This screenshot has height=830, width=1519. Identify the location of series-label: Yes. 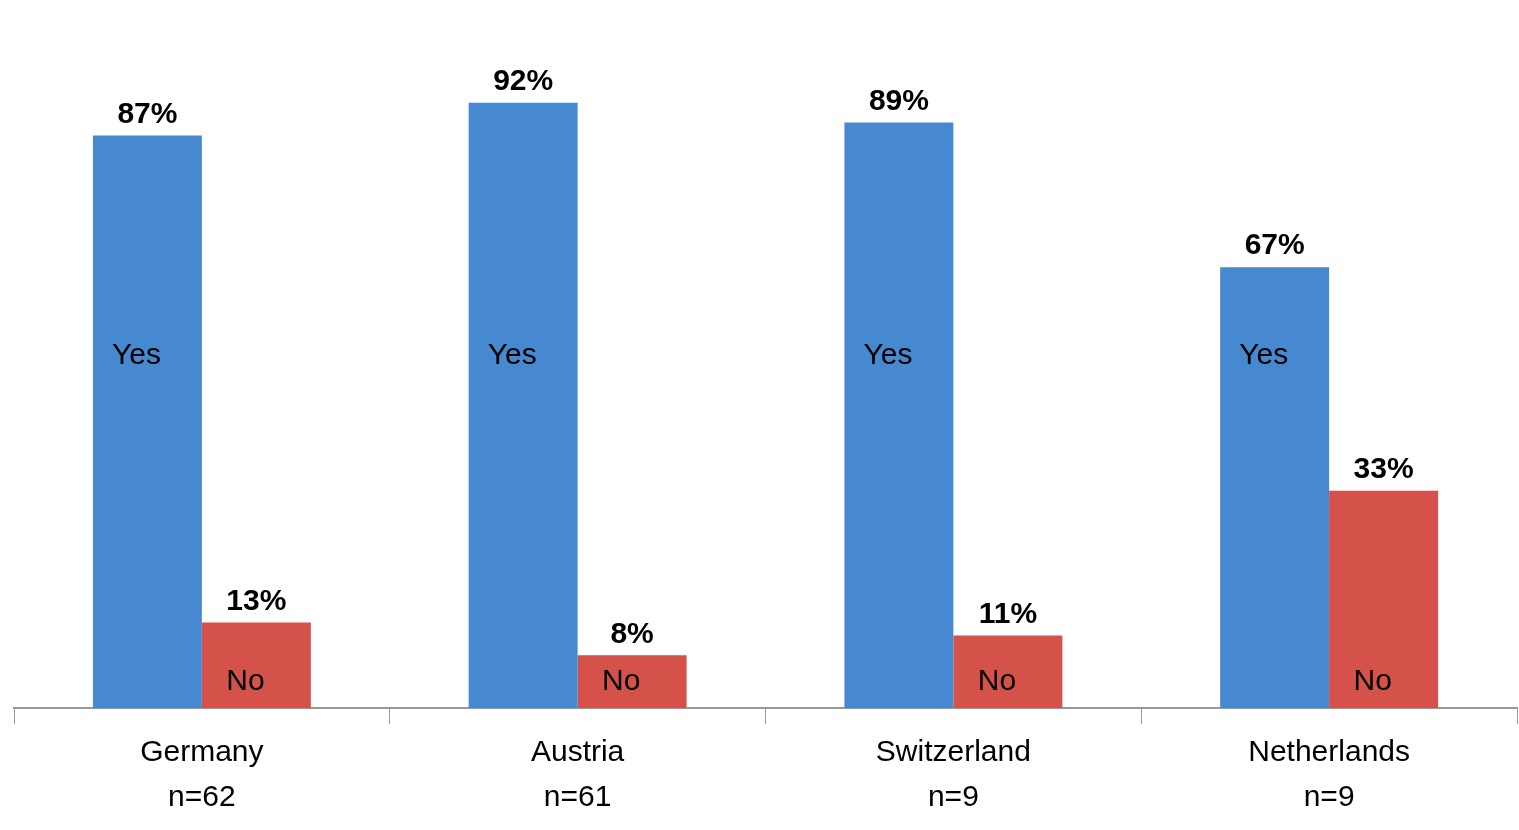
(1264, 353).